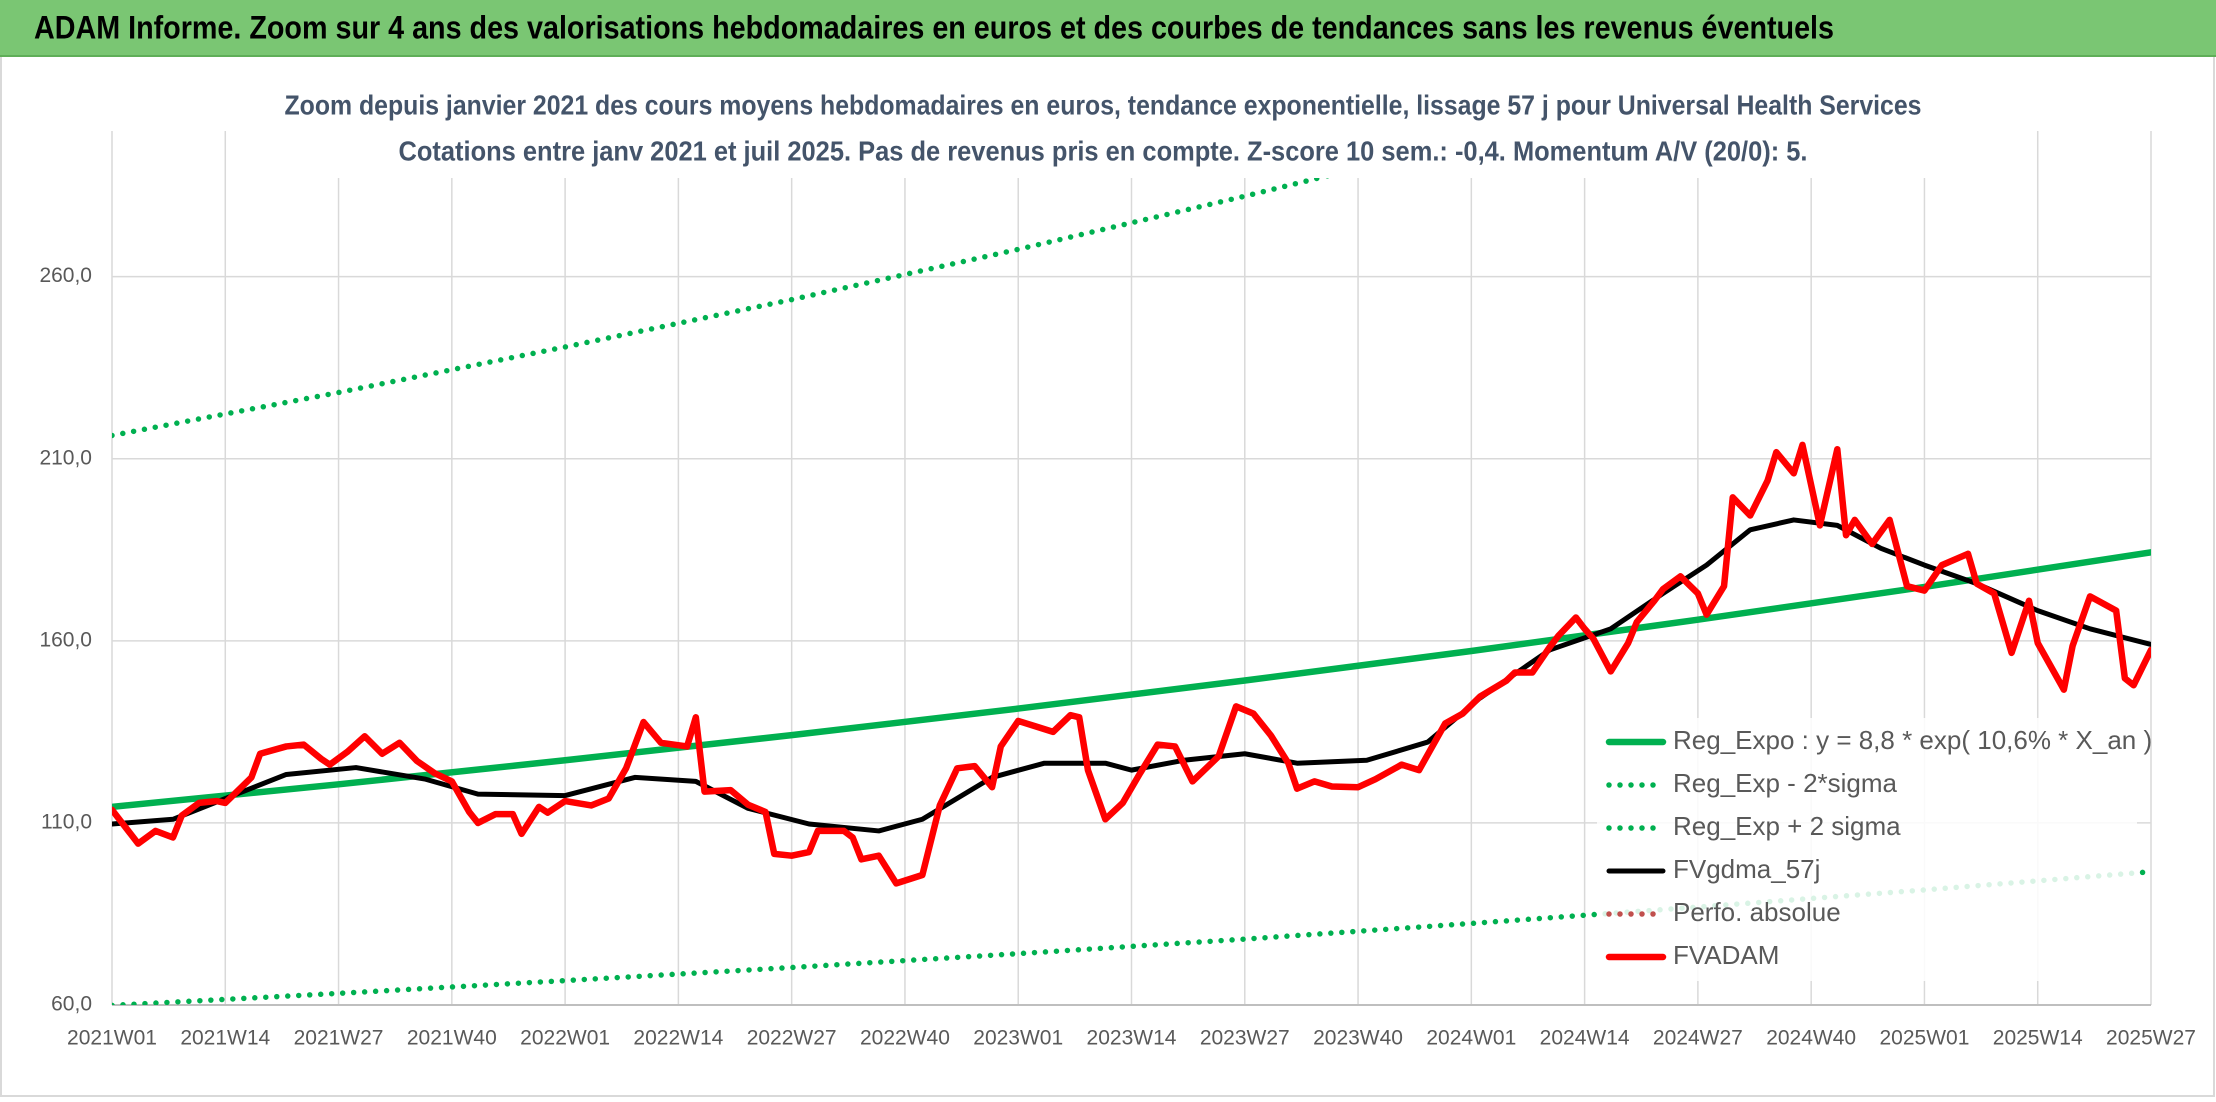  I want to click on x-tick-label: 2024W27, so click(1698, 1038).